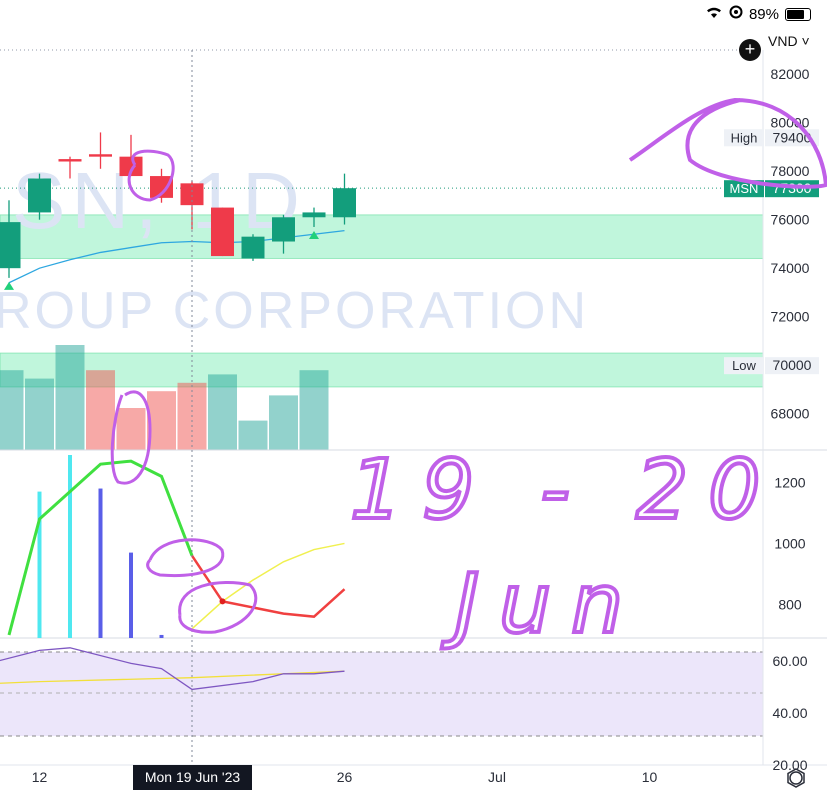 This screenshot has height=800, width=827. I want to click on crosshair-date-label: Mon 19 Jun '23, so click(193, 777).